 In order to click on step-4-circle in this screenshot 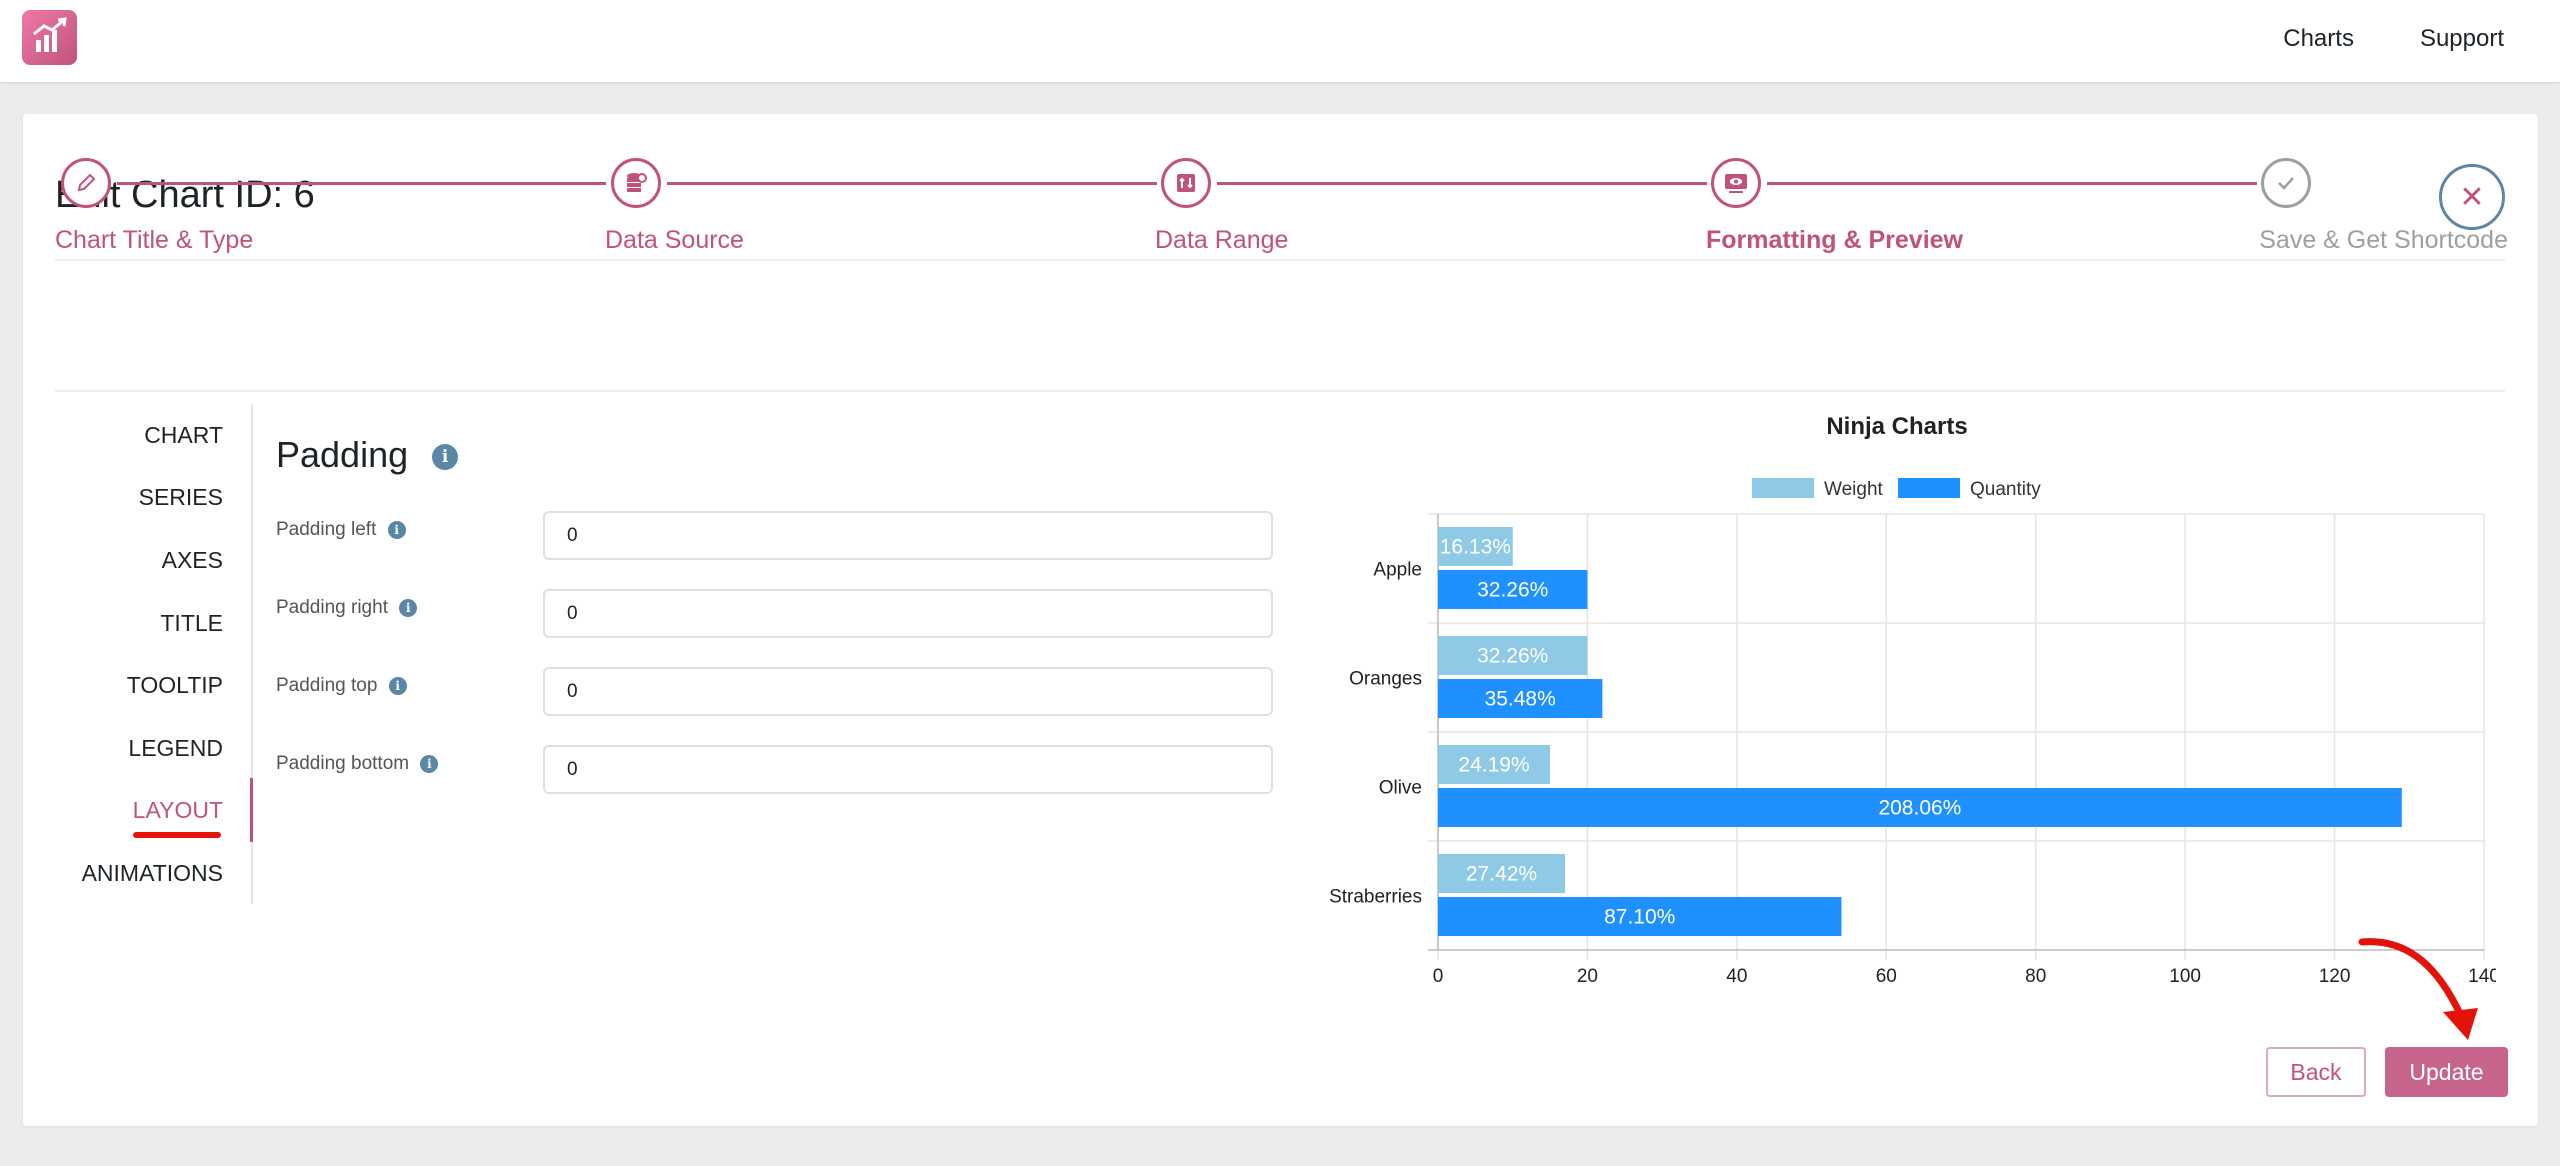, I will do `click(1736, 183)`.